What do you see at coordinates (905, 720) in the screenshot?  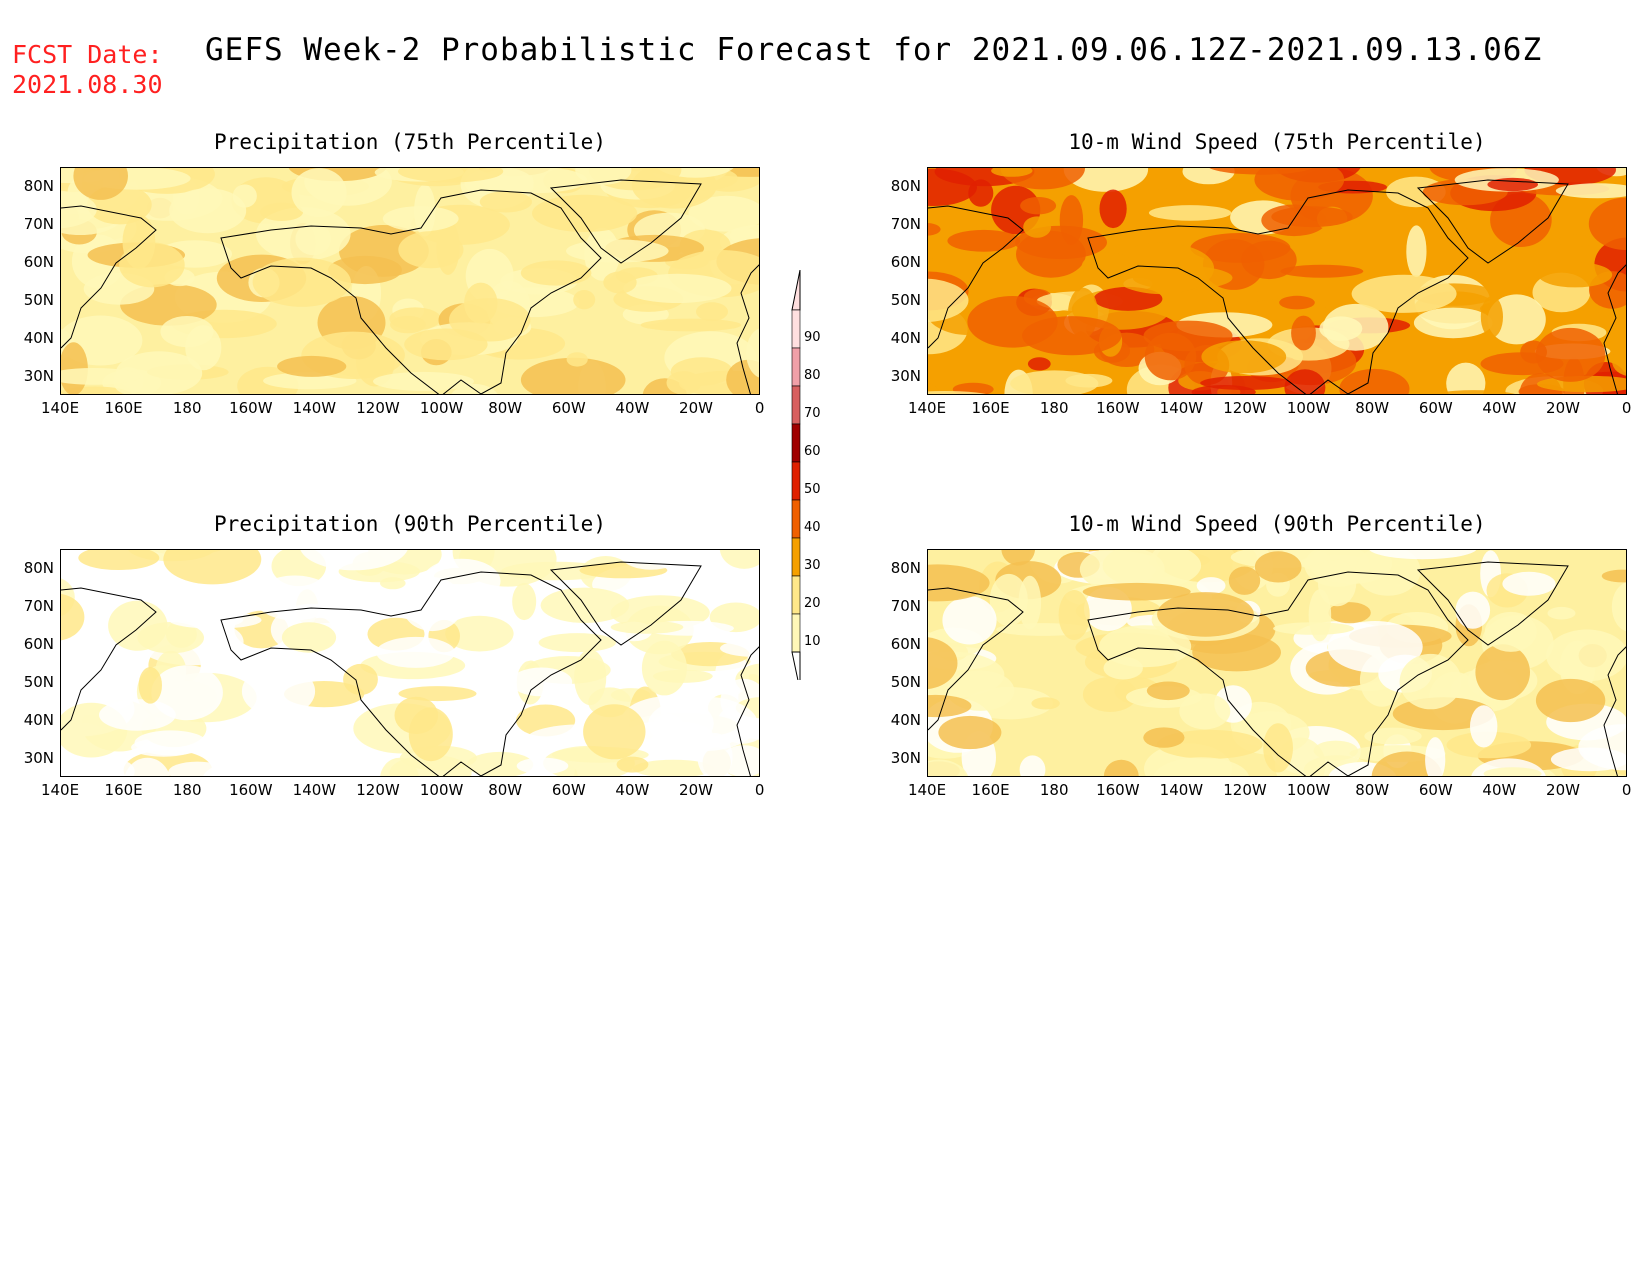 I see `lat-label: 40N` at bounding box center [905, 720].